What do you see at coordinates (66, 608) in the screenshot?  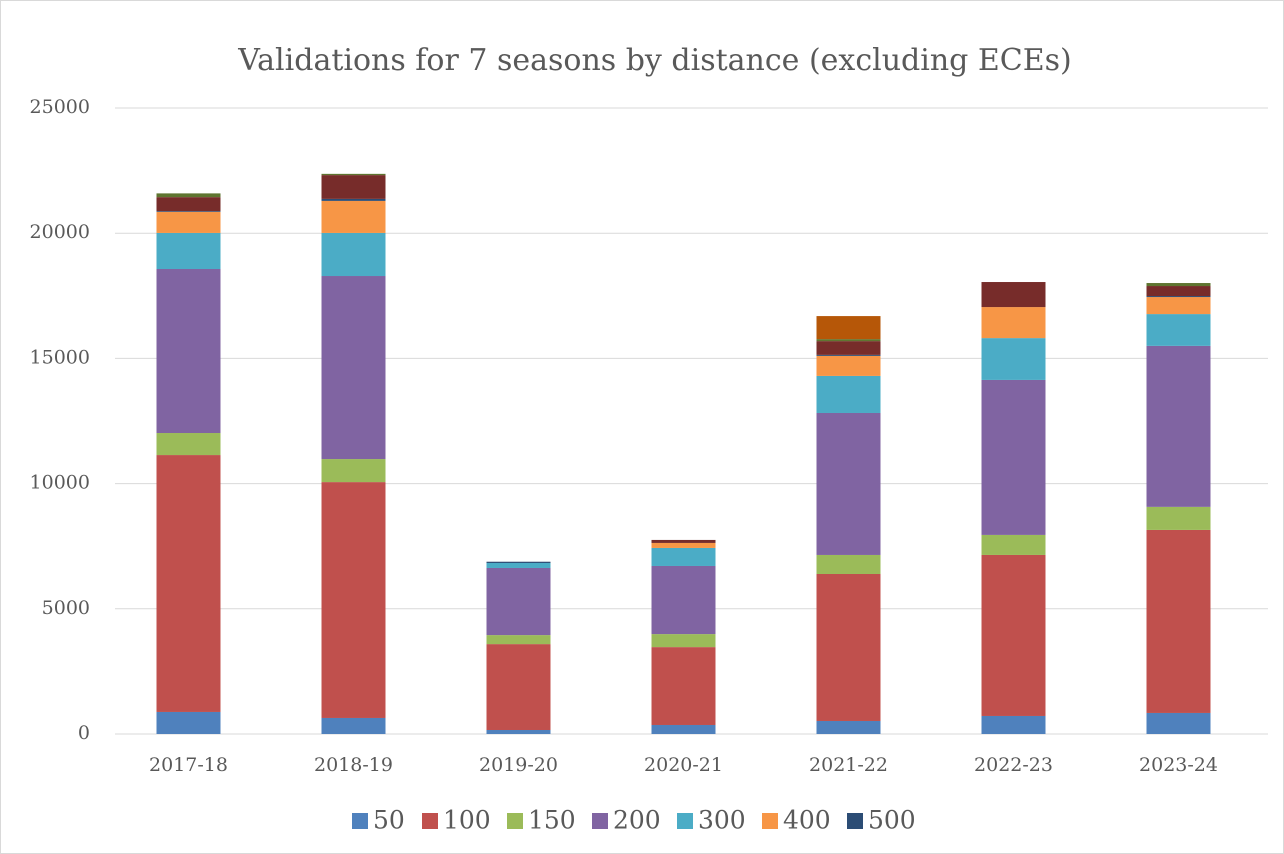 I see `y-tick-label: 5000` at bounding box center [66, 608].